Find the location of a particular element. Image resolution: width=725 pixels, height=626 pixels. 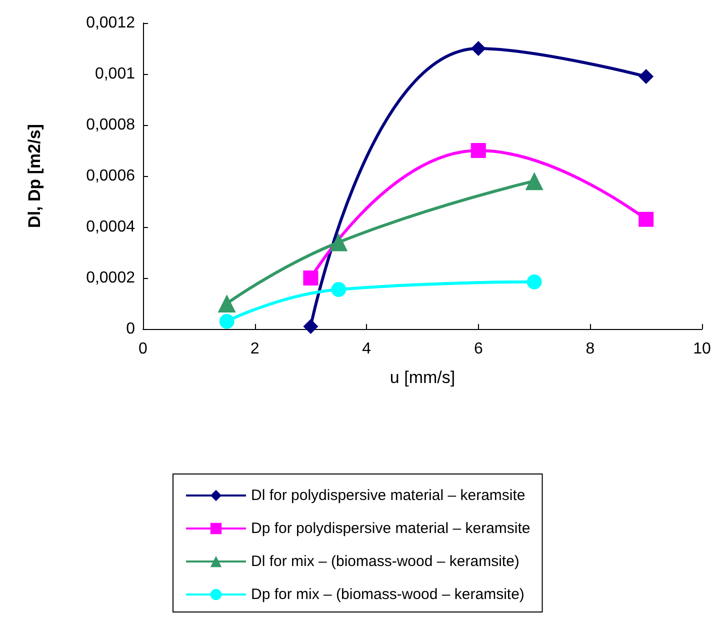

legend-label: Dp for mix – (biomass-wood – keramsite) is located at coordinates (387, 594).